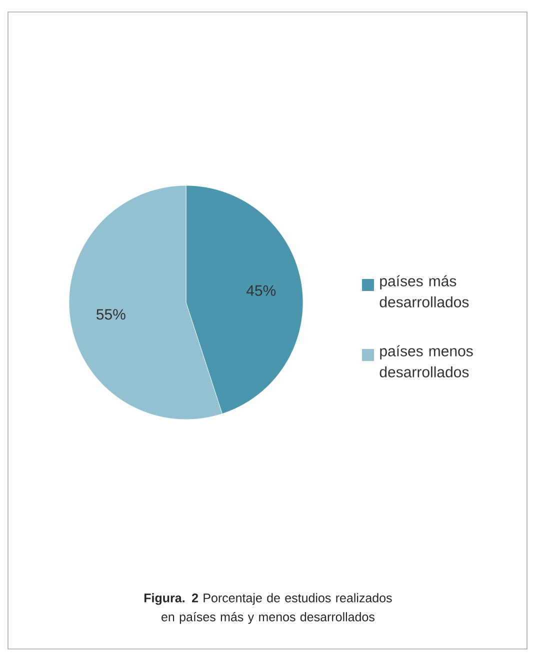 The image size is (536, 657). I want to click on legend-label: países más desarrollados, so click(424, 291).